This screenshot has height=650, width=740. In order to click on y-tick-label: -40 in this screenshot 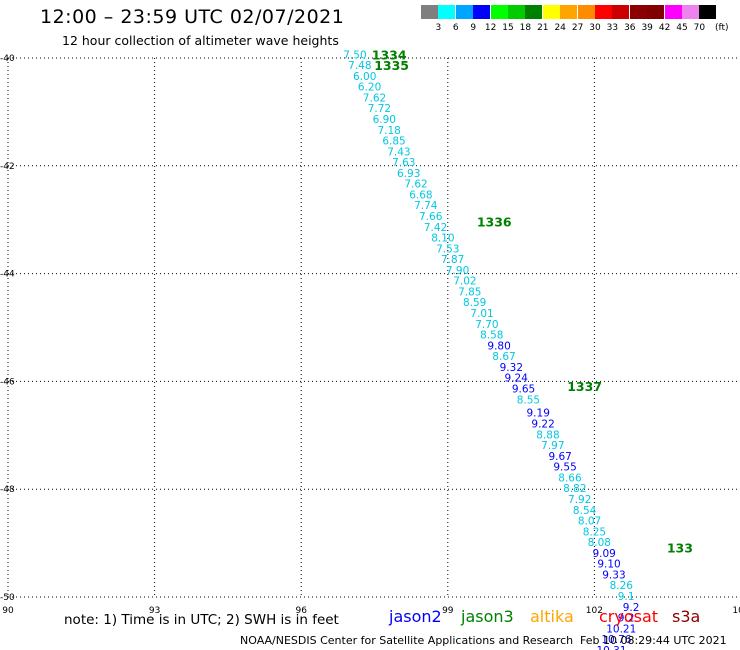, I will do `click(7, 59)`.